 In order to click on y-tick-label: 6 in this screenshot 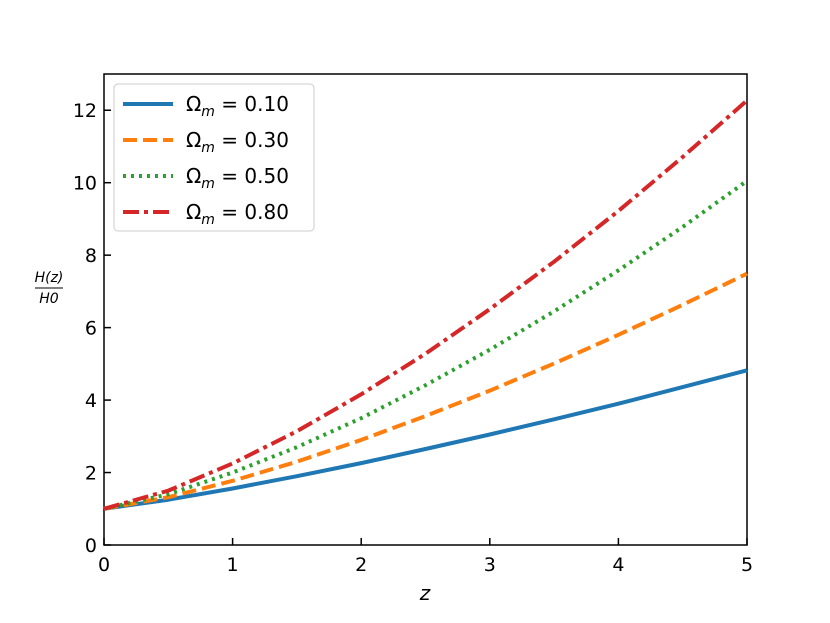, I will do `click(91, 329)`.